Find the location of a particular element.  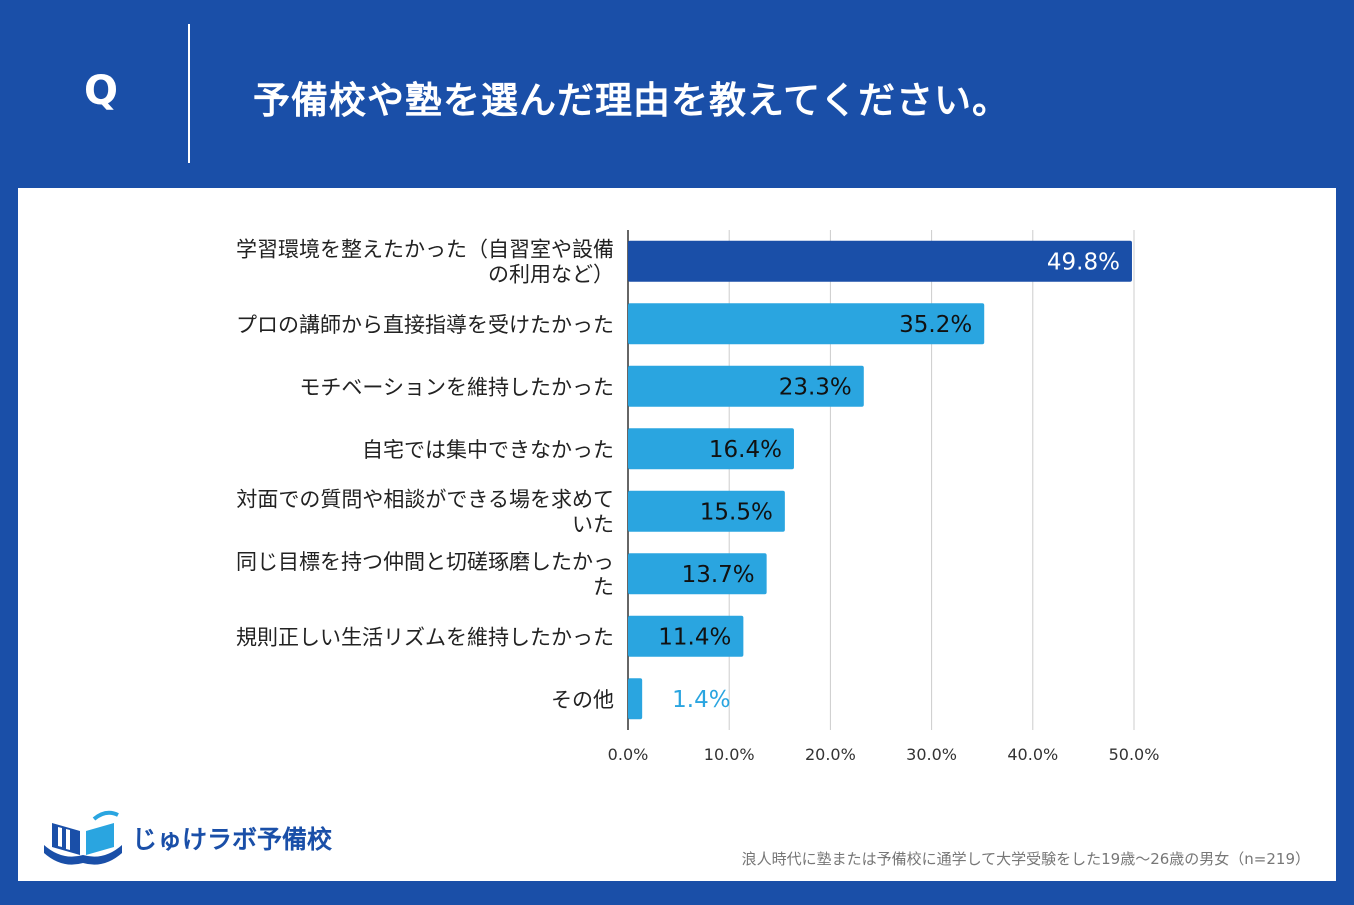

x-tick-label: 50.0% is located at coordinates (1134, 754).